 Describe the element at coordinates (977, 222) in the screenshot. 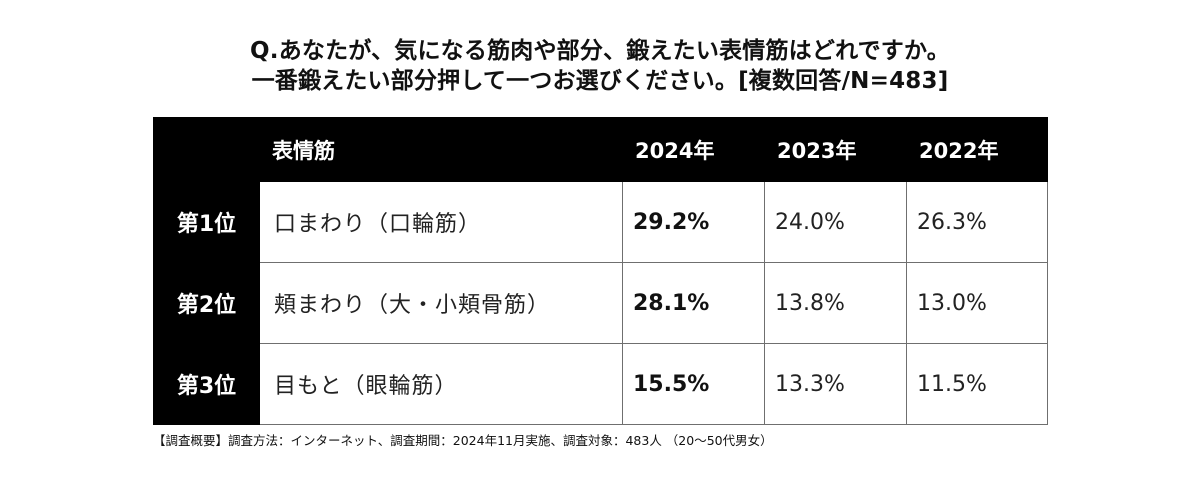

I see `value-2022: 26.3%` at that location.